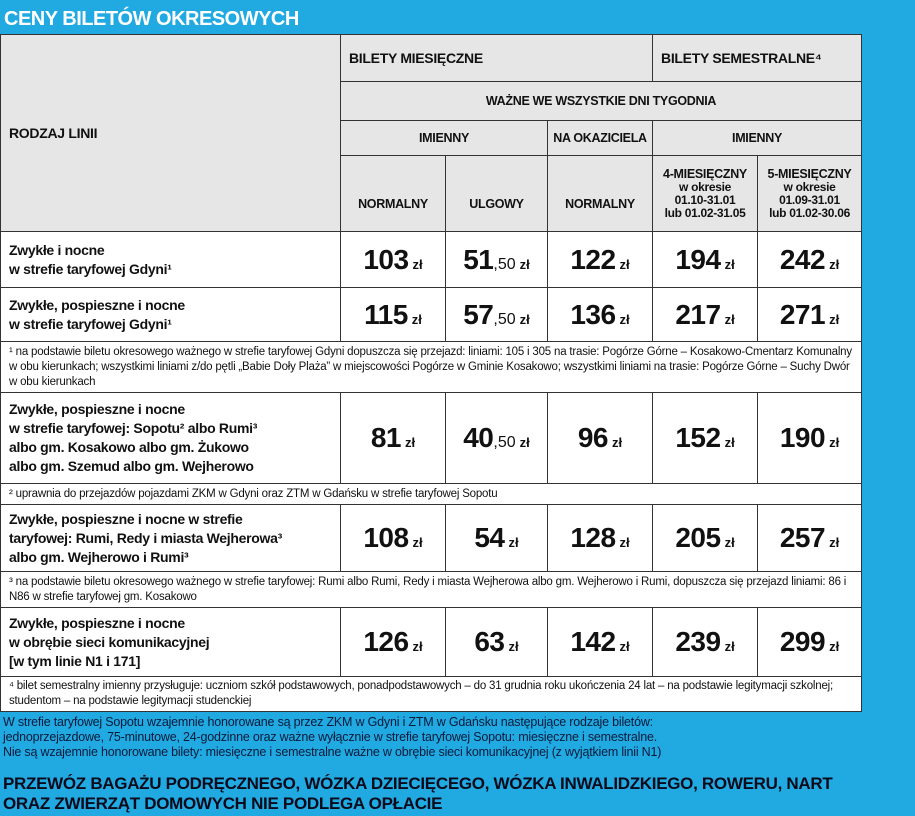  What do you see at coordinates (99, 556) in the screenshot?
I see `label-line: albo gm. Wejherowo i Rumi³` at bounding box center [99, 556].